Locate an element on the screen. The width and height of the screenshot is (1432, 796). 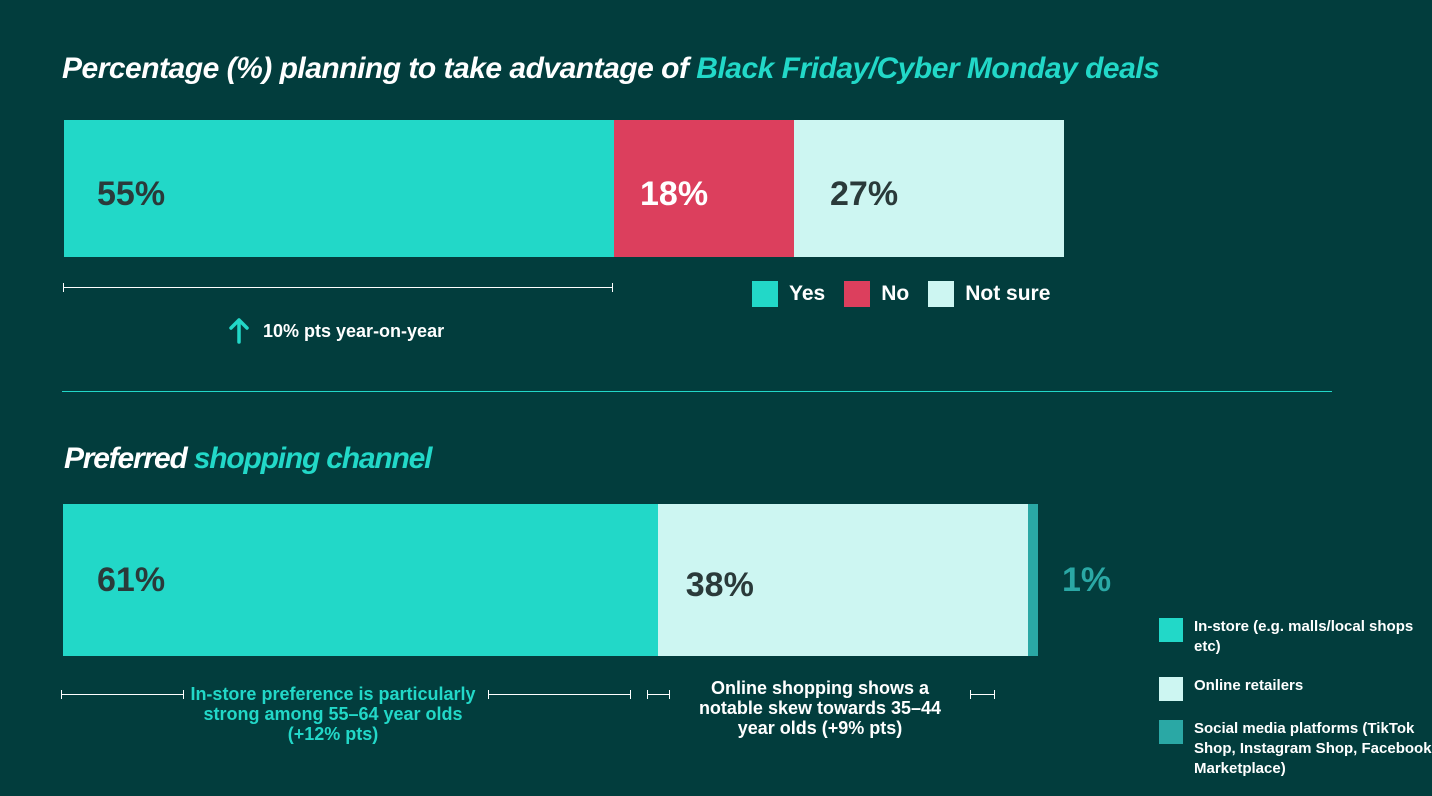
chart1-yes-bracket is located at coordinates (338, 287).